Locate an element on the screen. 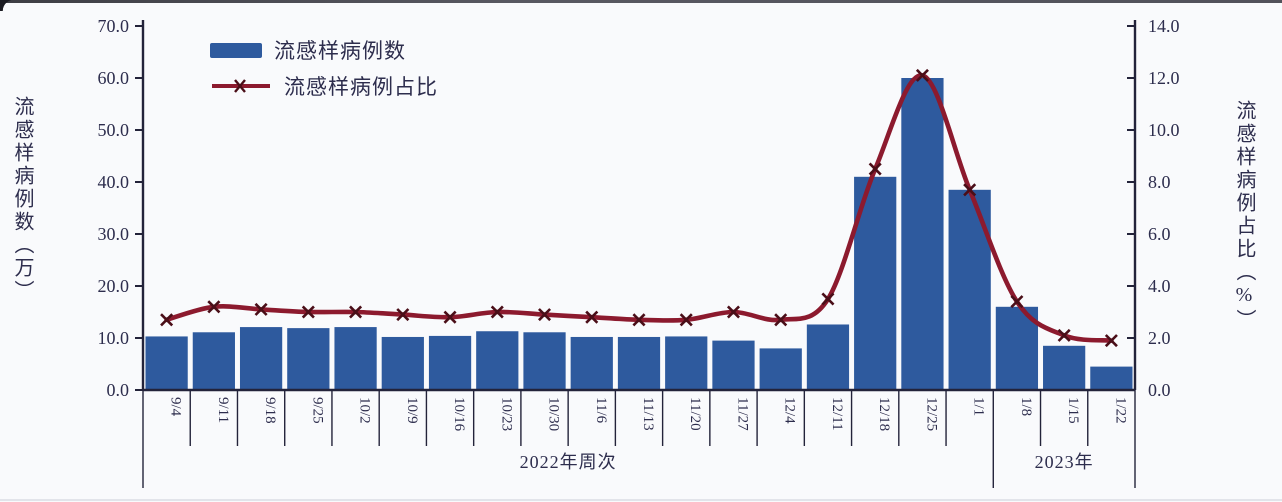 This screenshot has height=502, width=1282. legend-item-line: 流感样病例占比 is located at coordinates (324, 86).